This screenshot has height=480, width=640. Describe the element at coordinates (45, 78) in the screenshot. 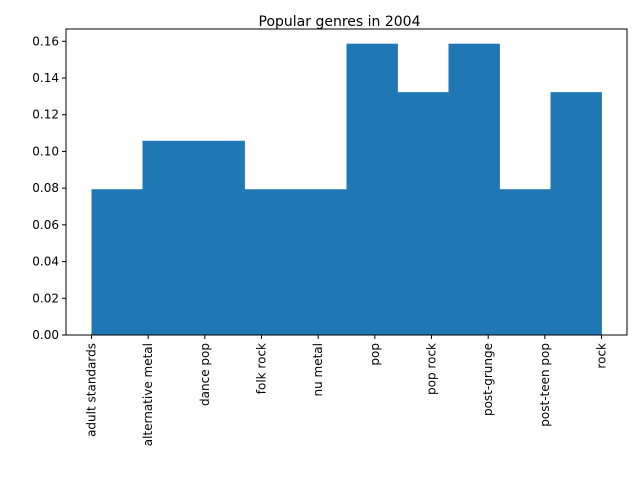

I see `y-tick-label: 0.14` at that location.